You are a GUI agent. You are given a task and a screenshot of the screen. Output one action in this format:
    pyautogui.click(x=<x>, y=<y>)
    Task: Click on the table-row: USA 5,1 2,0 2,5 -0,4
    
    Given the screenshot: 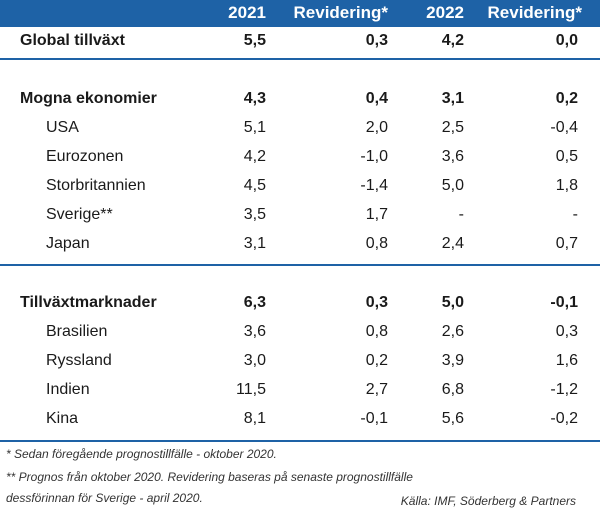 What is the action you would take?
    pyautogui.click(x=300, y=133)
    